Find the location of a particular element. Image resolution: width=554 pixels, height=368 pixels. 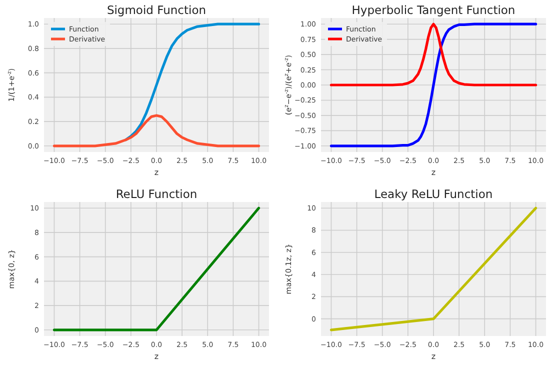

chart-title: Sigmoid Function is located at coordinates (156, 10).